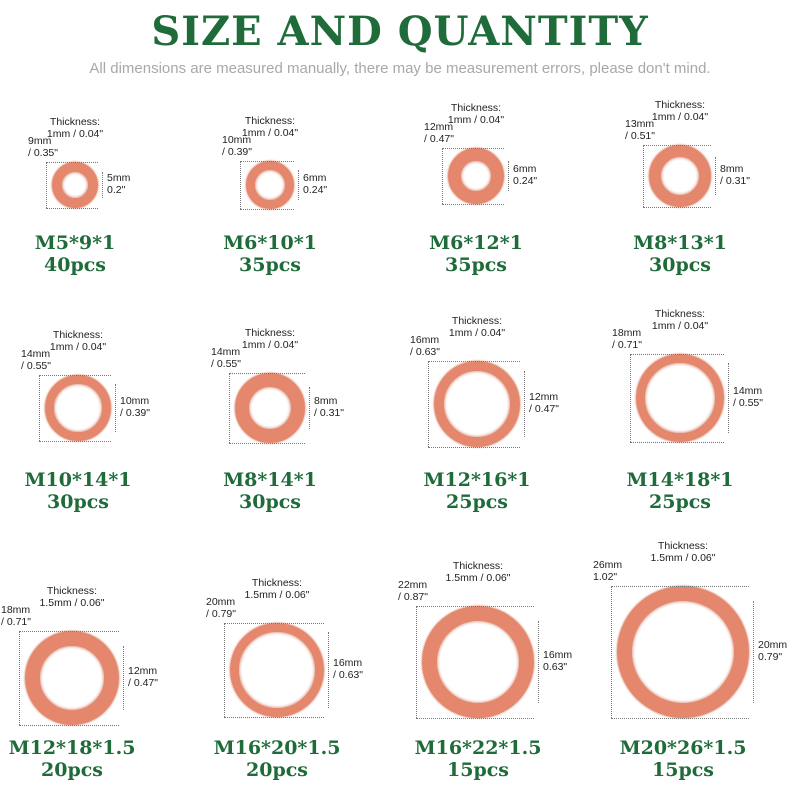 The image size is (800, 800). What do you see at coordinates (270, 480) in the screenshot?
I see `size-name: M8*14*1` at bounding box center [270, 480].